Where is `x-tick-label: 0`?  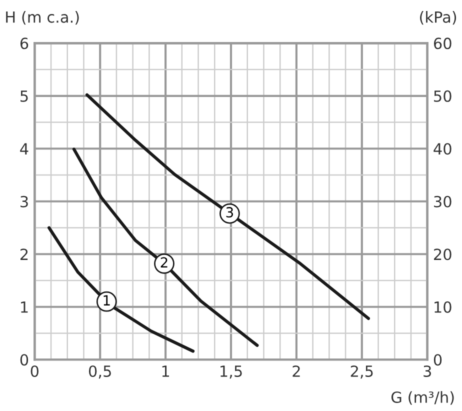 x-tick-label: 0 is located at coordinates (34, 371).